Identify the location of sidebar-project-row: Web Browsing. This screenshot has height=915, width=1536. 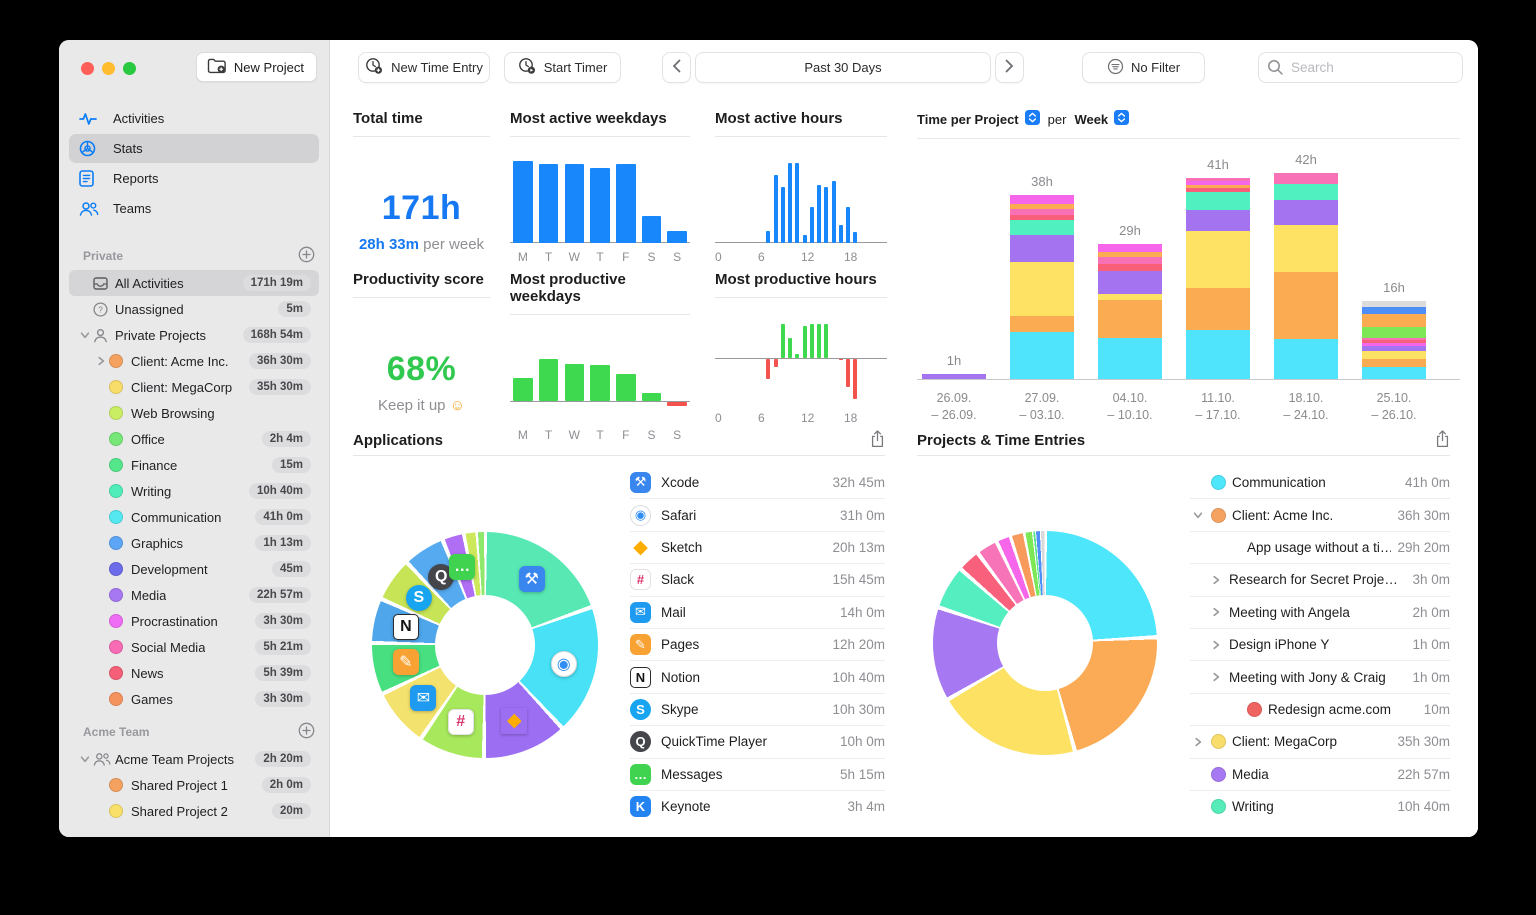
(194, 413).